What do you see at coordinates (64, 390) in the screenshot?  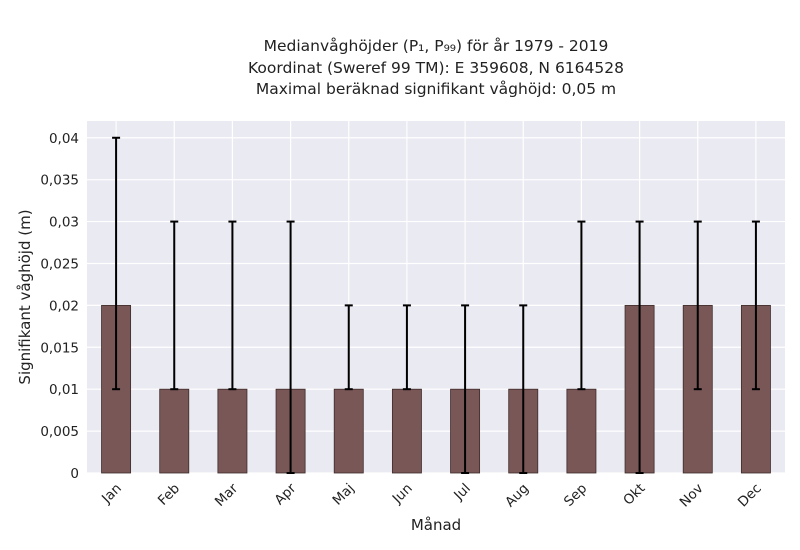 I see `y-tick-label: 0,01` at bounding box center [64, 390].